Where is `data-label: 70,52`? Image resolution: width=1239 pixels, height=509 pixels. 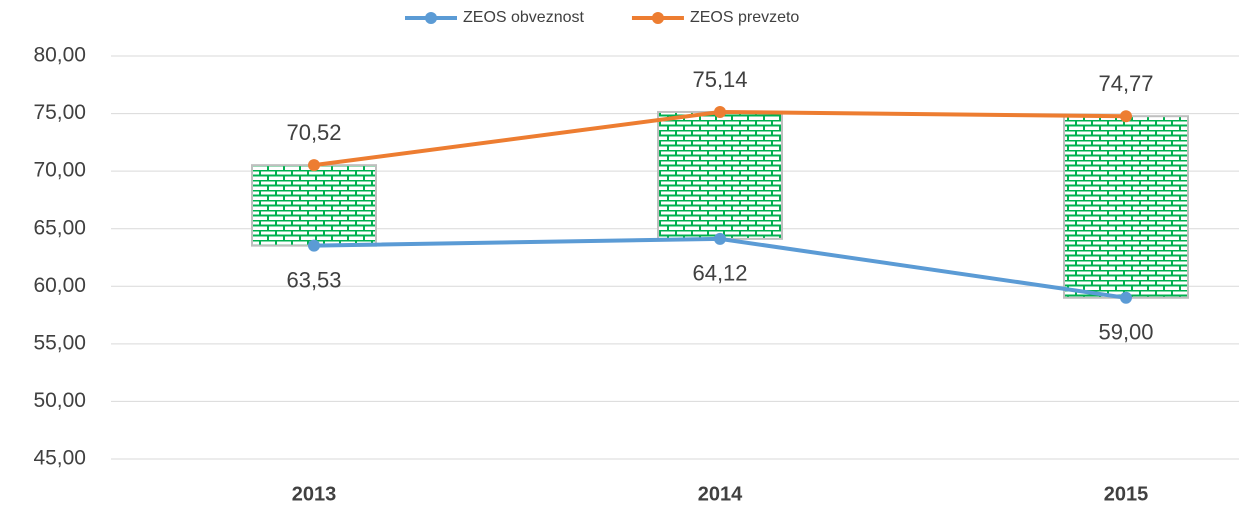 data-label: 70,52 is located at coordinates (313, 132).